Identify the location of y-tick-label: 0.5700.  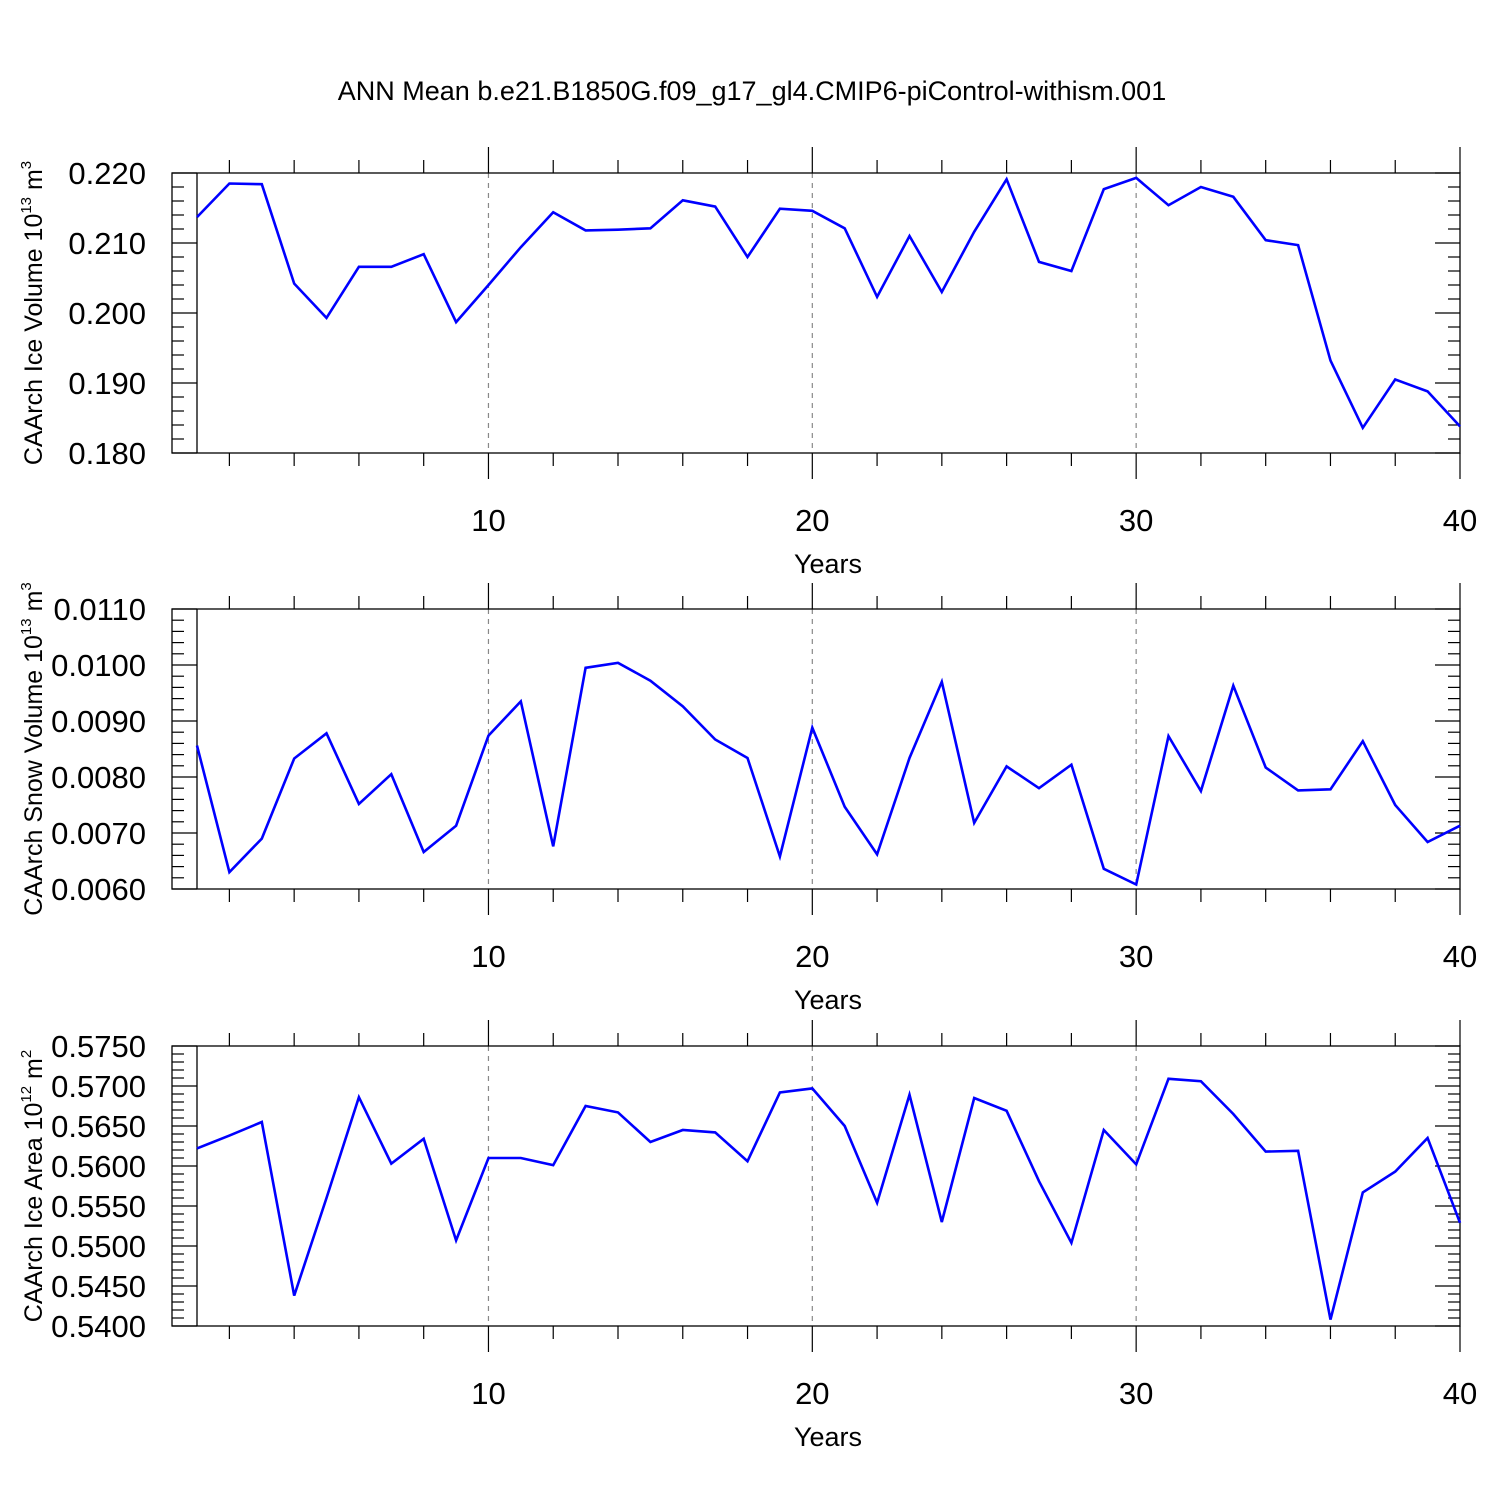
(98, 1086).